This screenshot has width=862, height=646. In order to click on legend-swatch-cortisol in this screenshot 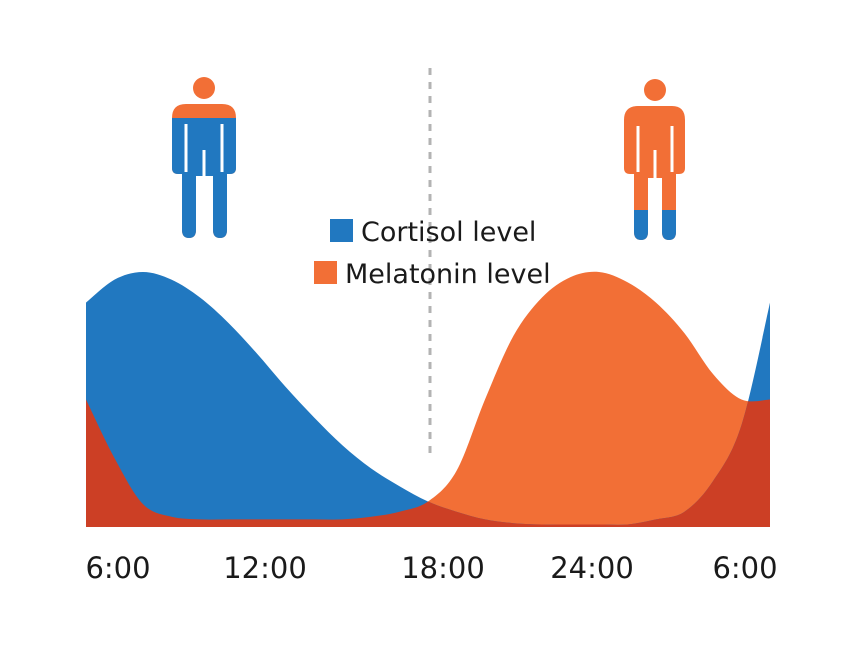, I will do `click(341, 230)`.